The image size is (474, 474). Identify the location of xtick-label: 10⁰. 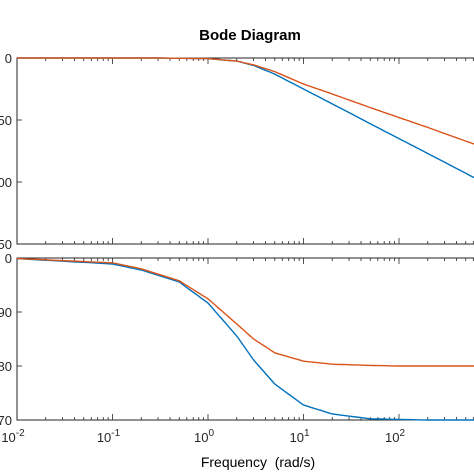
(204, 436).